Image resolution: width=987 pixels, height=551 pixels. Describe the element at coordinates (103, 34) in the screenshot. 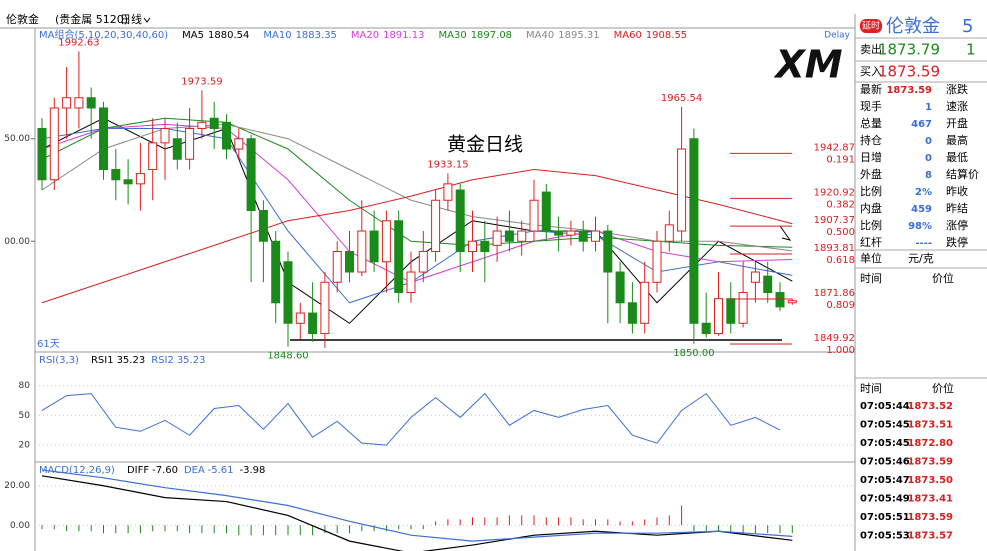

I see `ma-label: MA组合(5,10,20,30,40,60)` at that location.